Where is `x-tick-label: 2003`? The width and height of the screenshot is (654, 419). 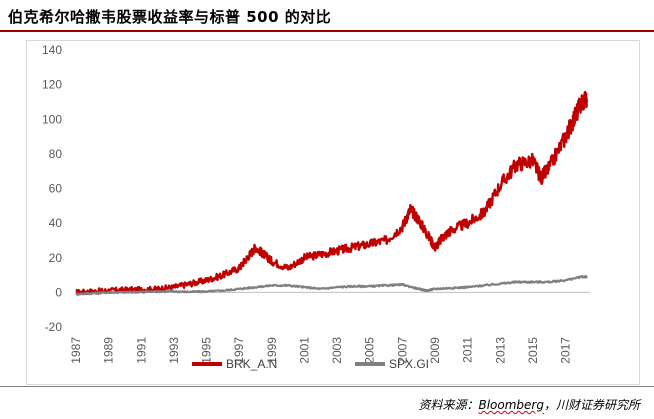
x-tick-label: 2003 is located at coordinates (337, 350).